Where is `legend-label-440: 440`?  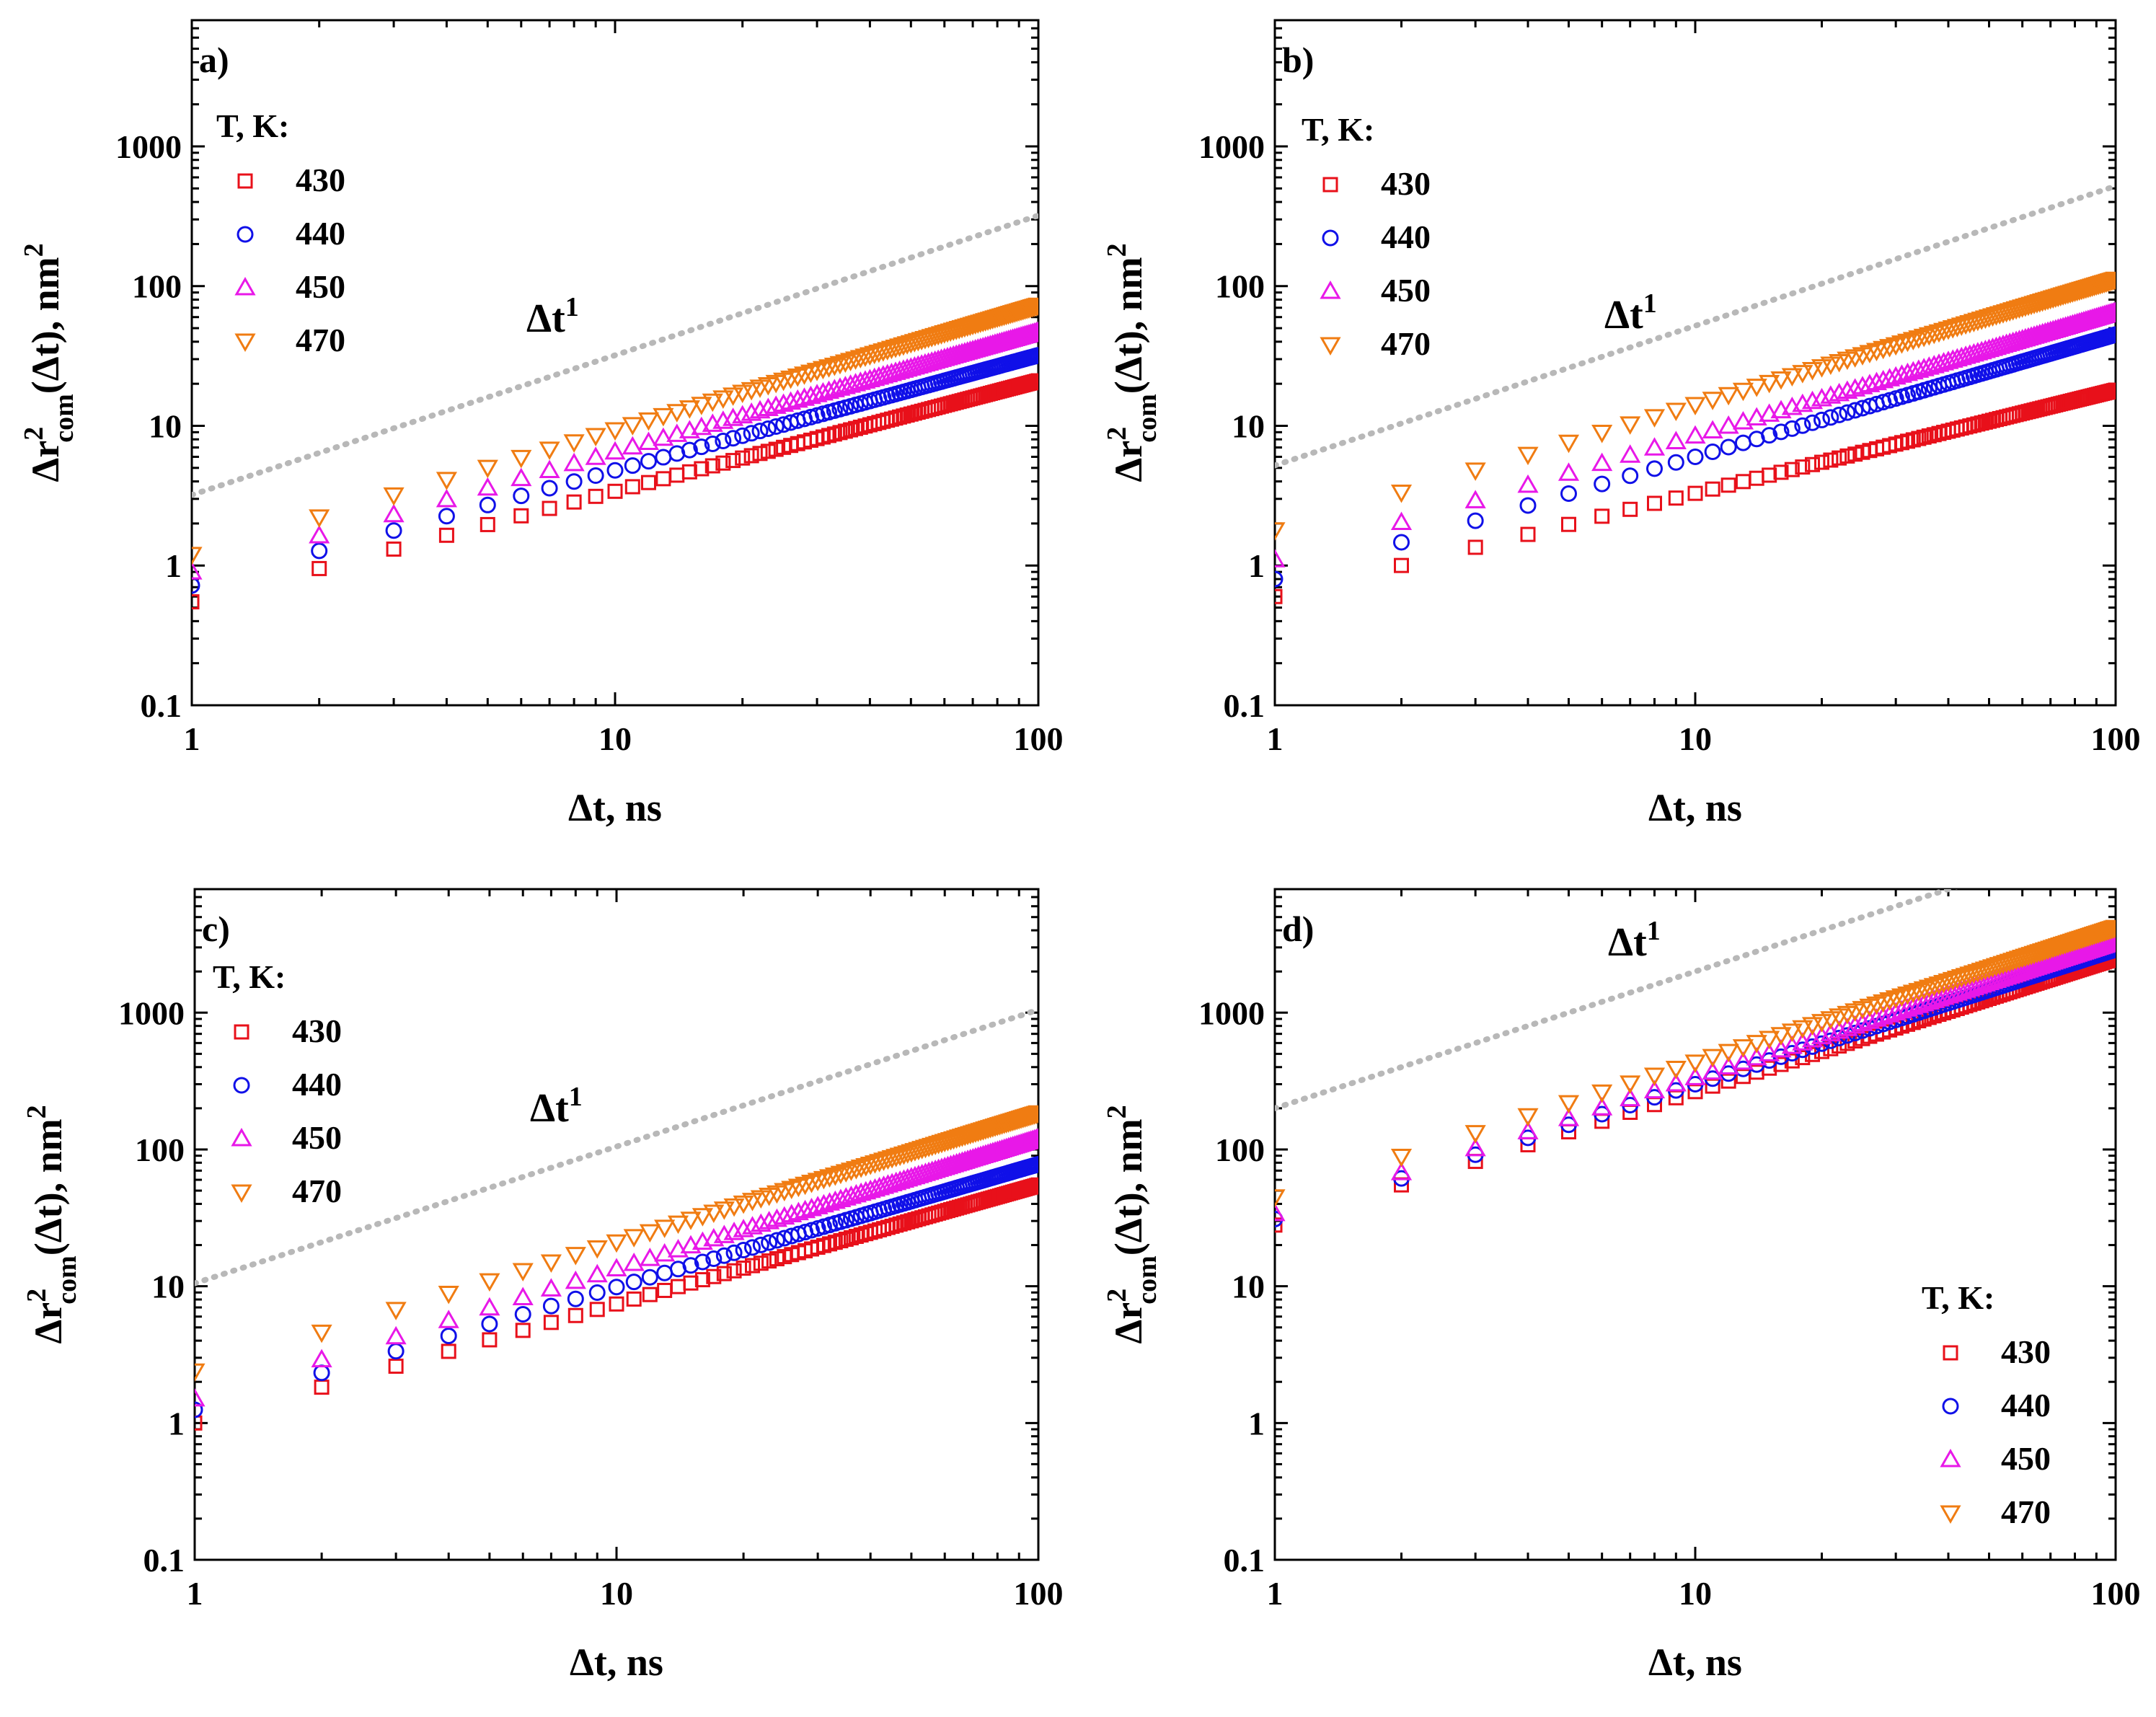 legend-label-440: 440 is located at coordinates (2026, 1405).